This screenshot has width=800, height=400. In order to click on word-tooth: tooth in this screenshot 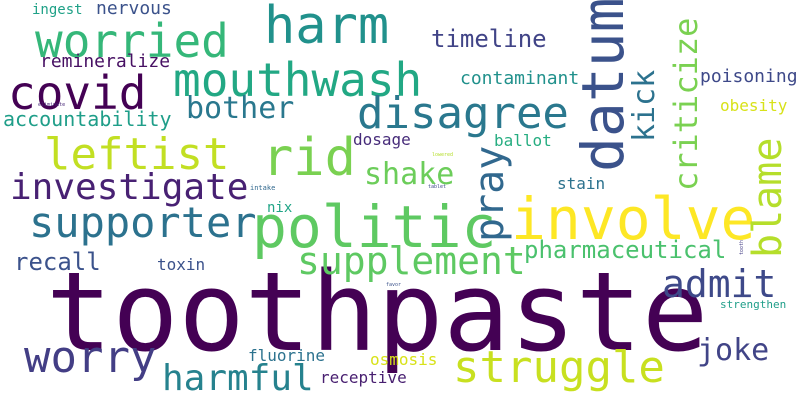, I will do `click(742, 247)`.